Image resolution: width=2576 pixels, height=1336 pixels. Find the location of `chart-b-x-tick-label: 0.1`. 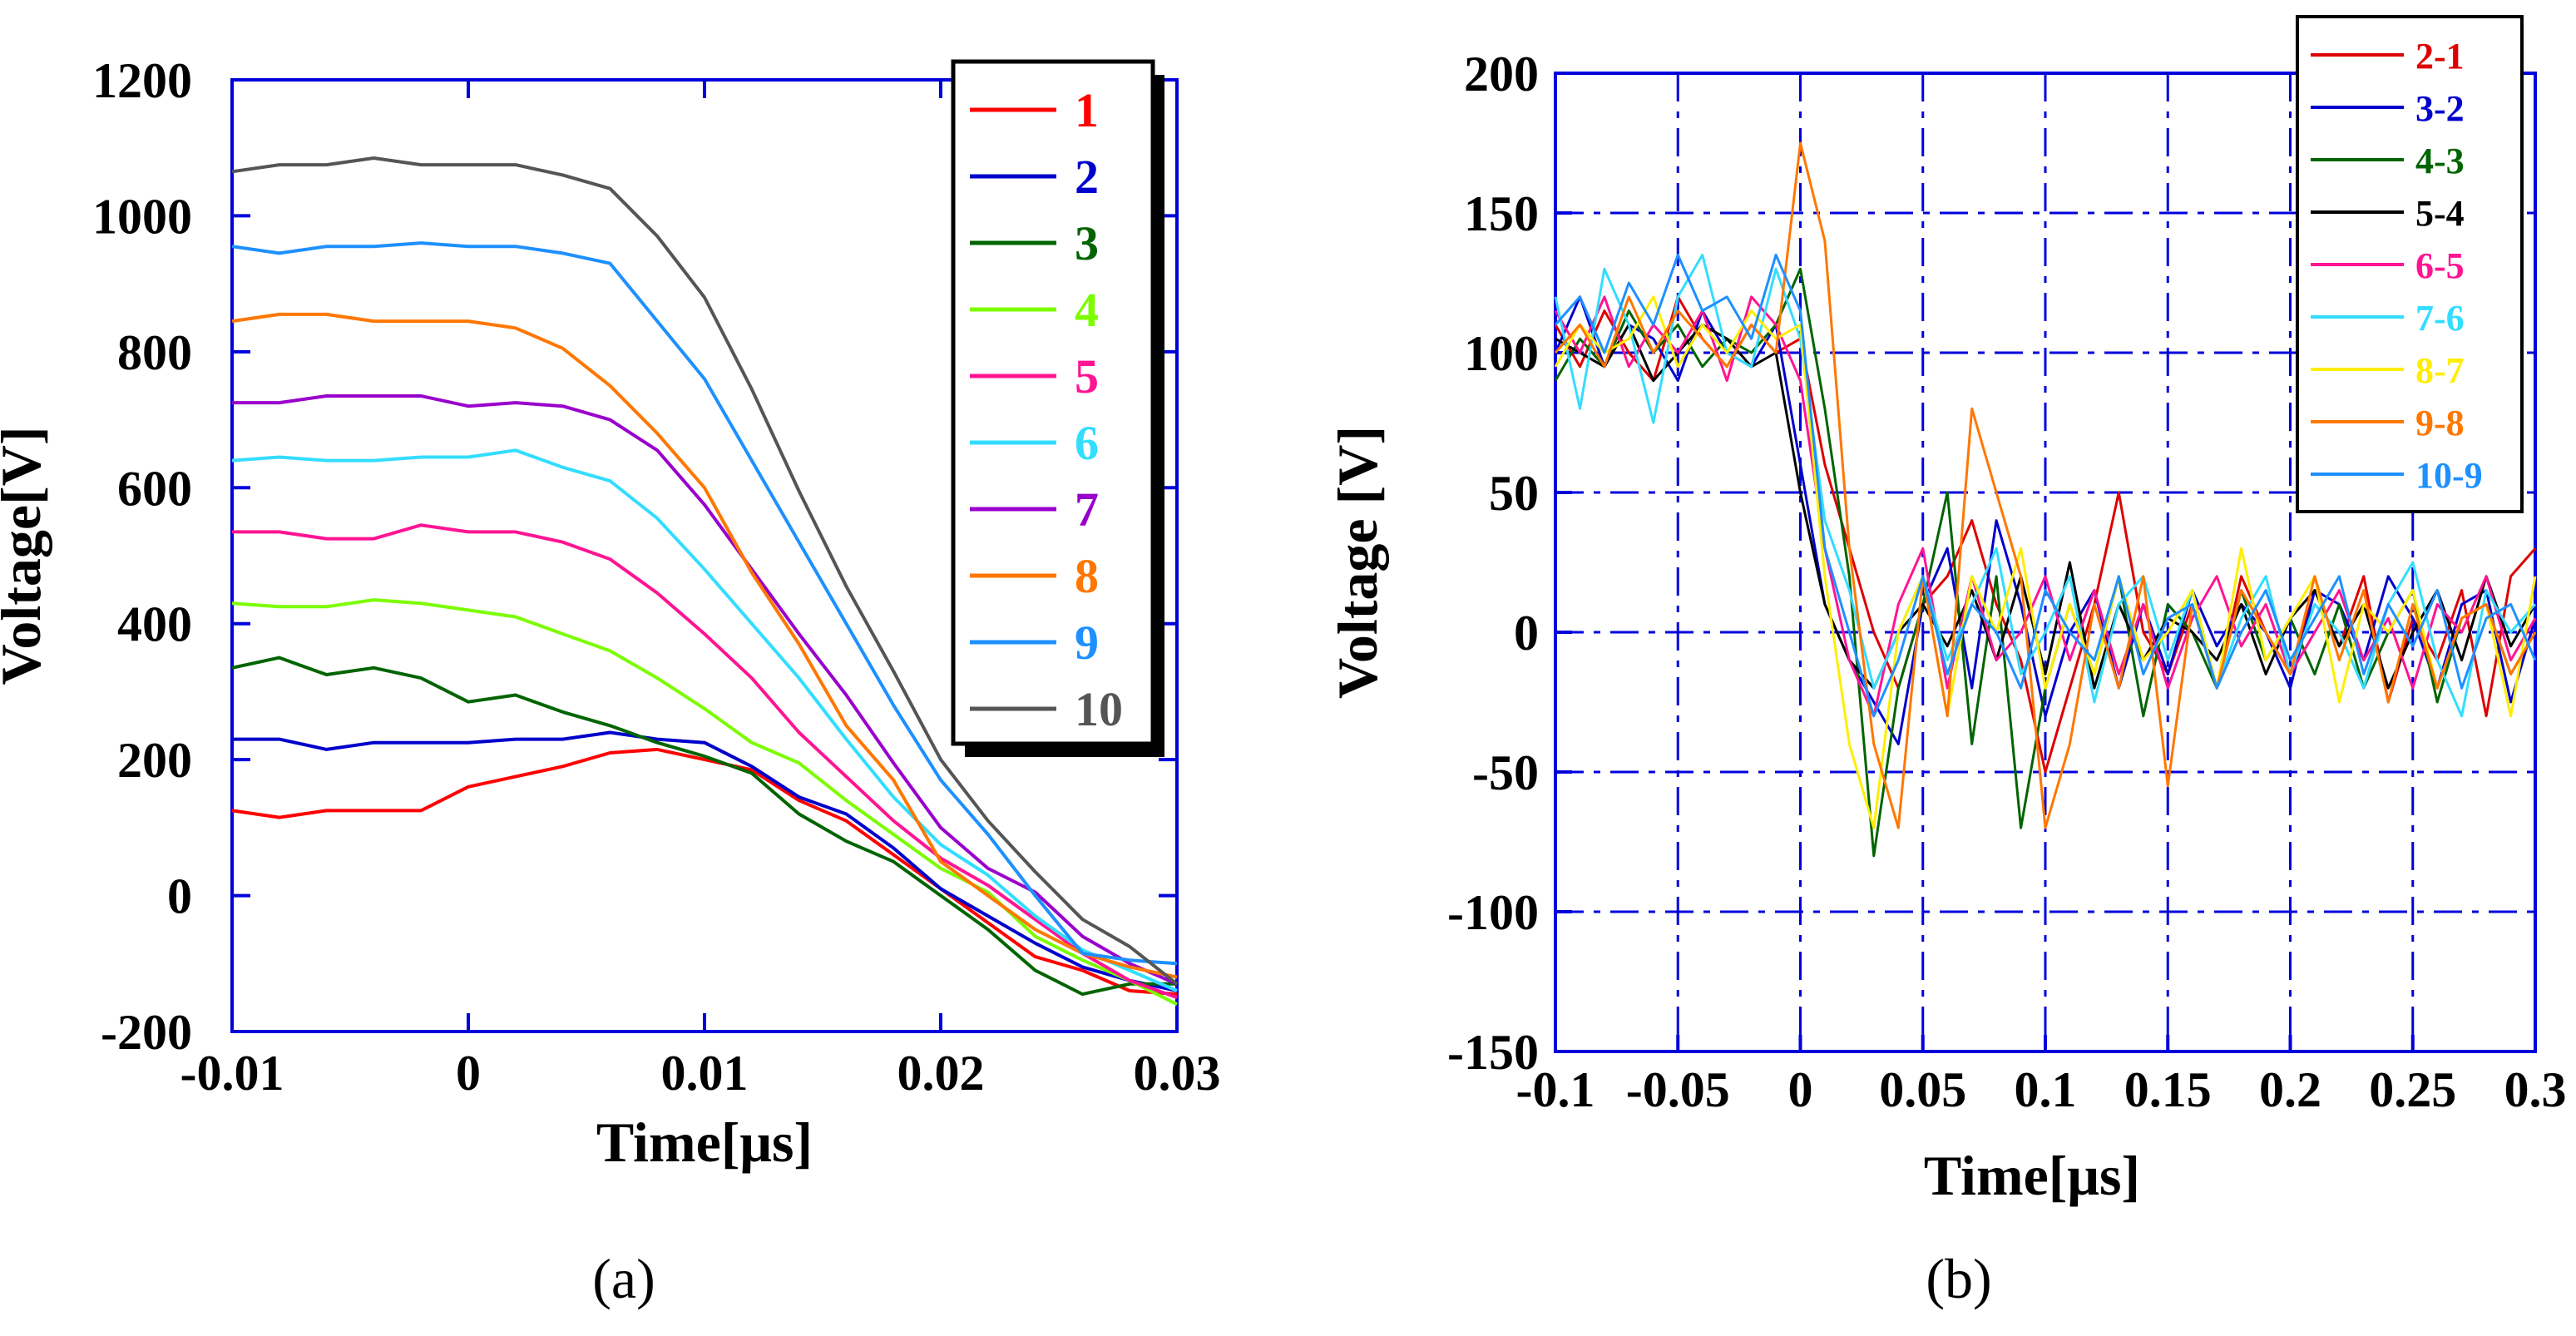

chart-b-x-tick-label: 0.1 is located at coordinates (2046, 1089).